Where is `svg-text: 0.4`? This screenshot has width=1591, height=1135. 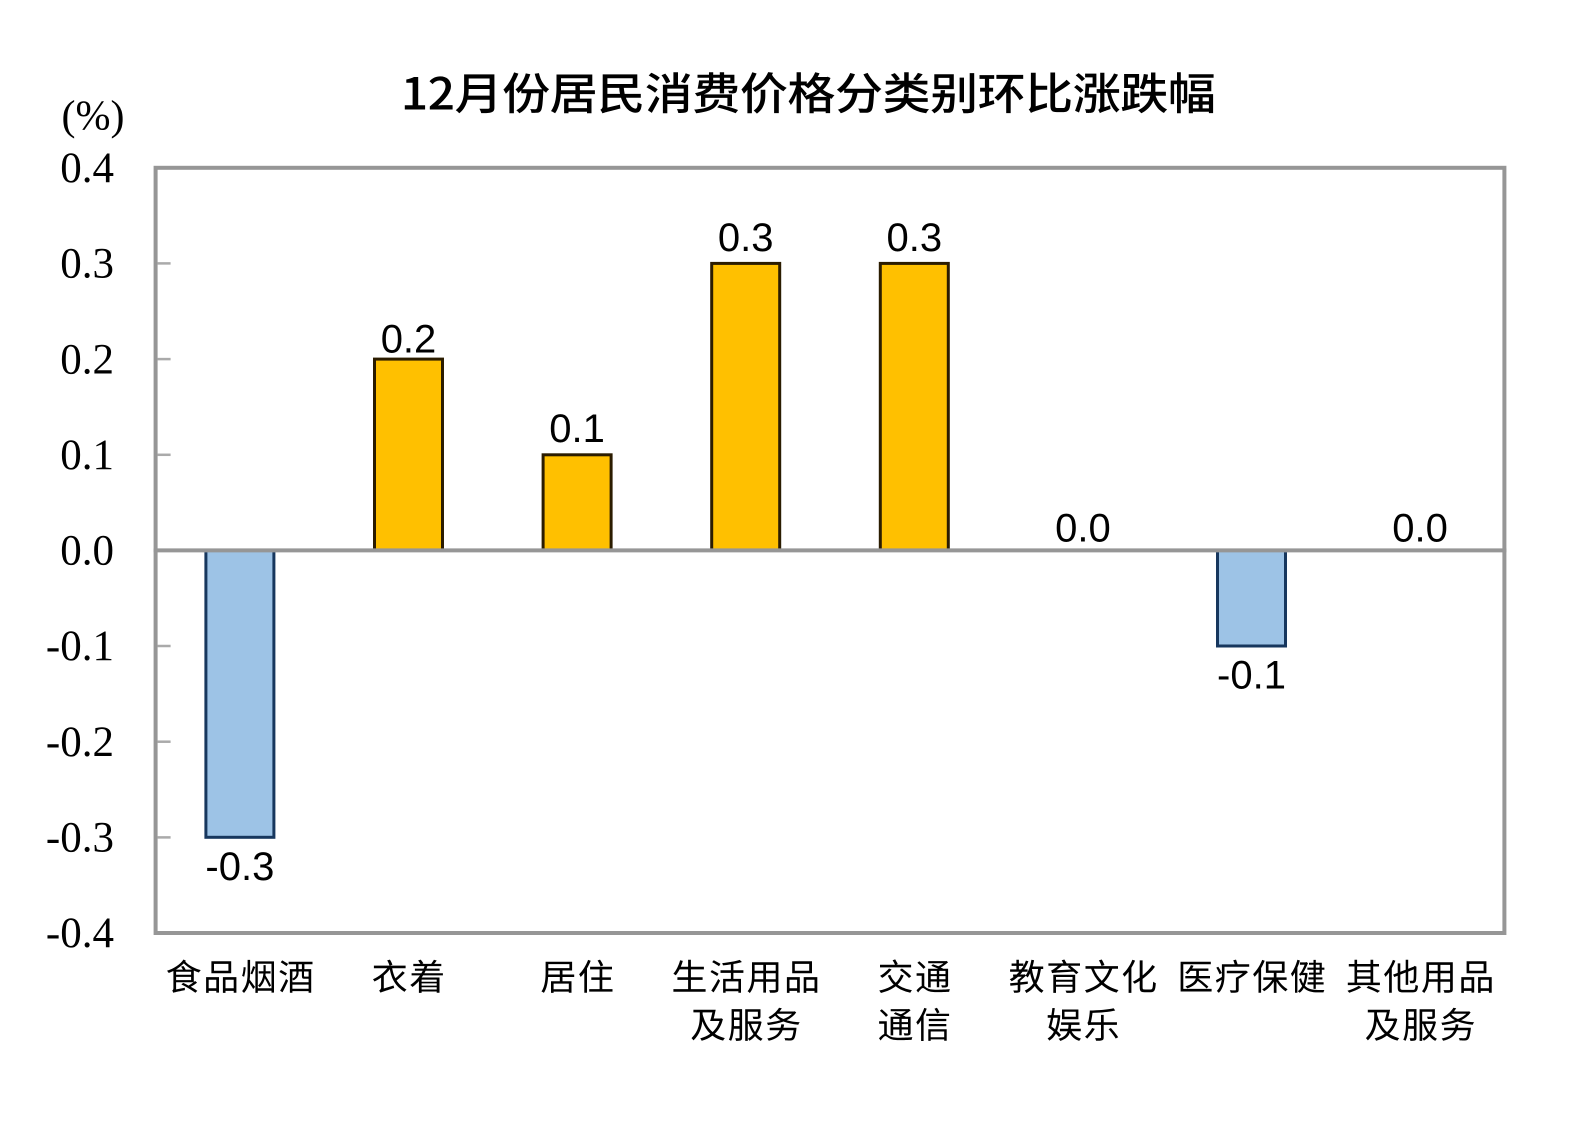 svg-text: 0.4 is located at coordinates (87, 168).